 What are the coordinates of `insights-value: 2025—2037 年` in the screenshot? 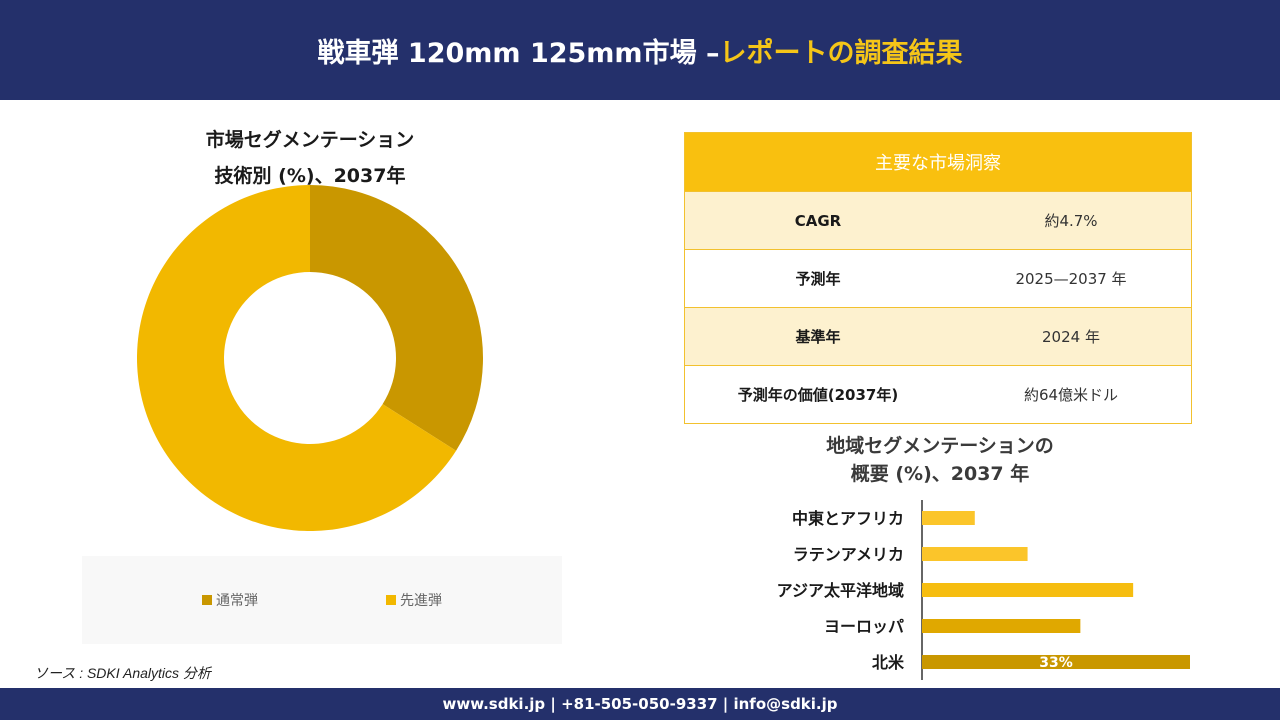 It's located at (1071, 279).